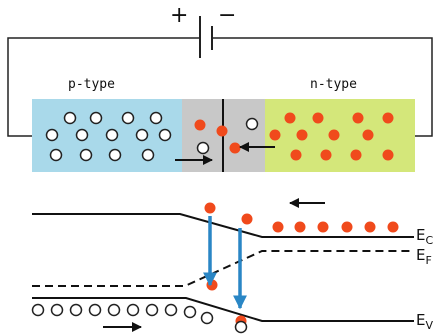 Image resolution: width=440 pixels, height=336 pixels. Describe the element at coordinates (91, 84) in the screenshot. I see `p-type-label: p-type` at that location.